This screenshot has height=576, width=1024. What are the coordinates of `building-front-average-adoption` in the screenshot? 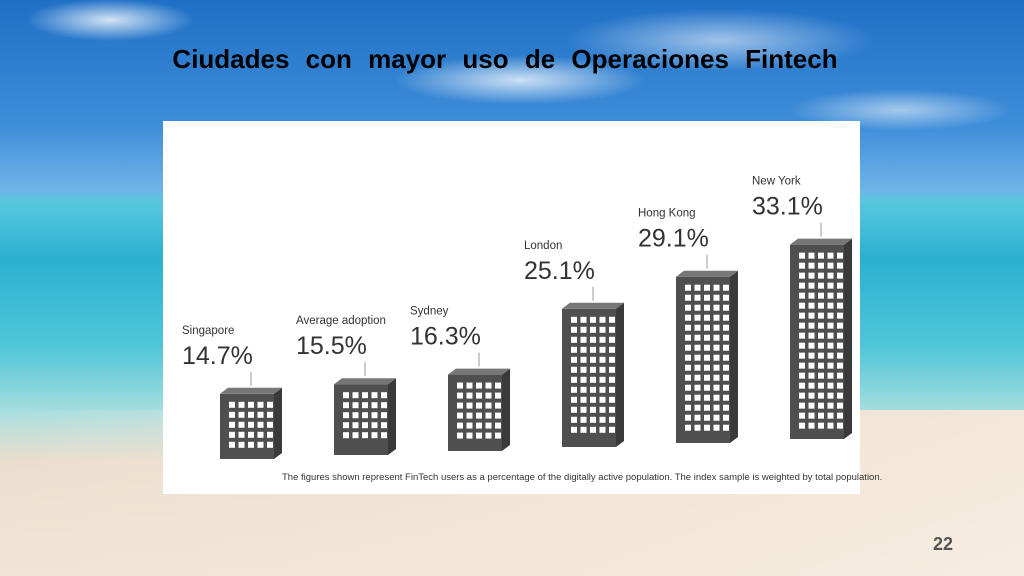 It's located at (361, 419).